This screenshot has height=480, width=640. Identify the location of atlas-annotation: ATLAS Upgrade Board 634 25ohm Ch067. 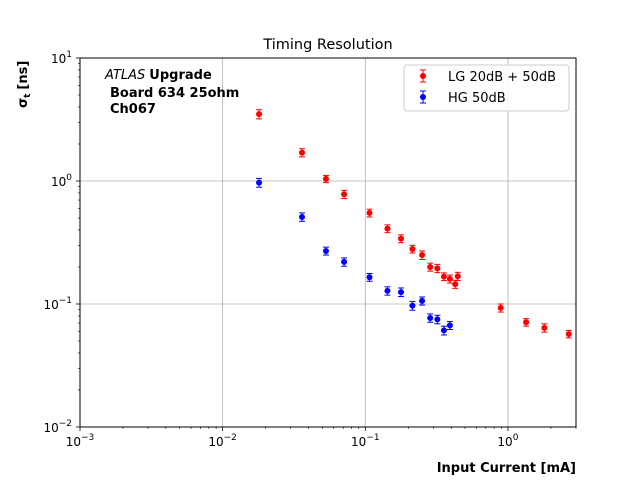
(171, 92).